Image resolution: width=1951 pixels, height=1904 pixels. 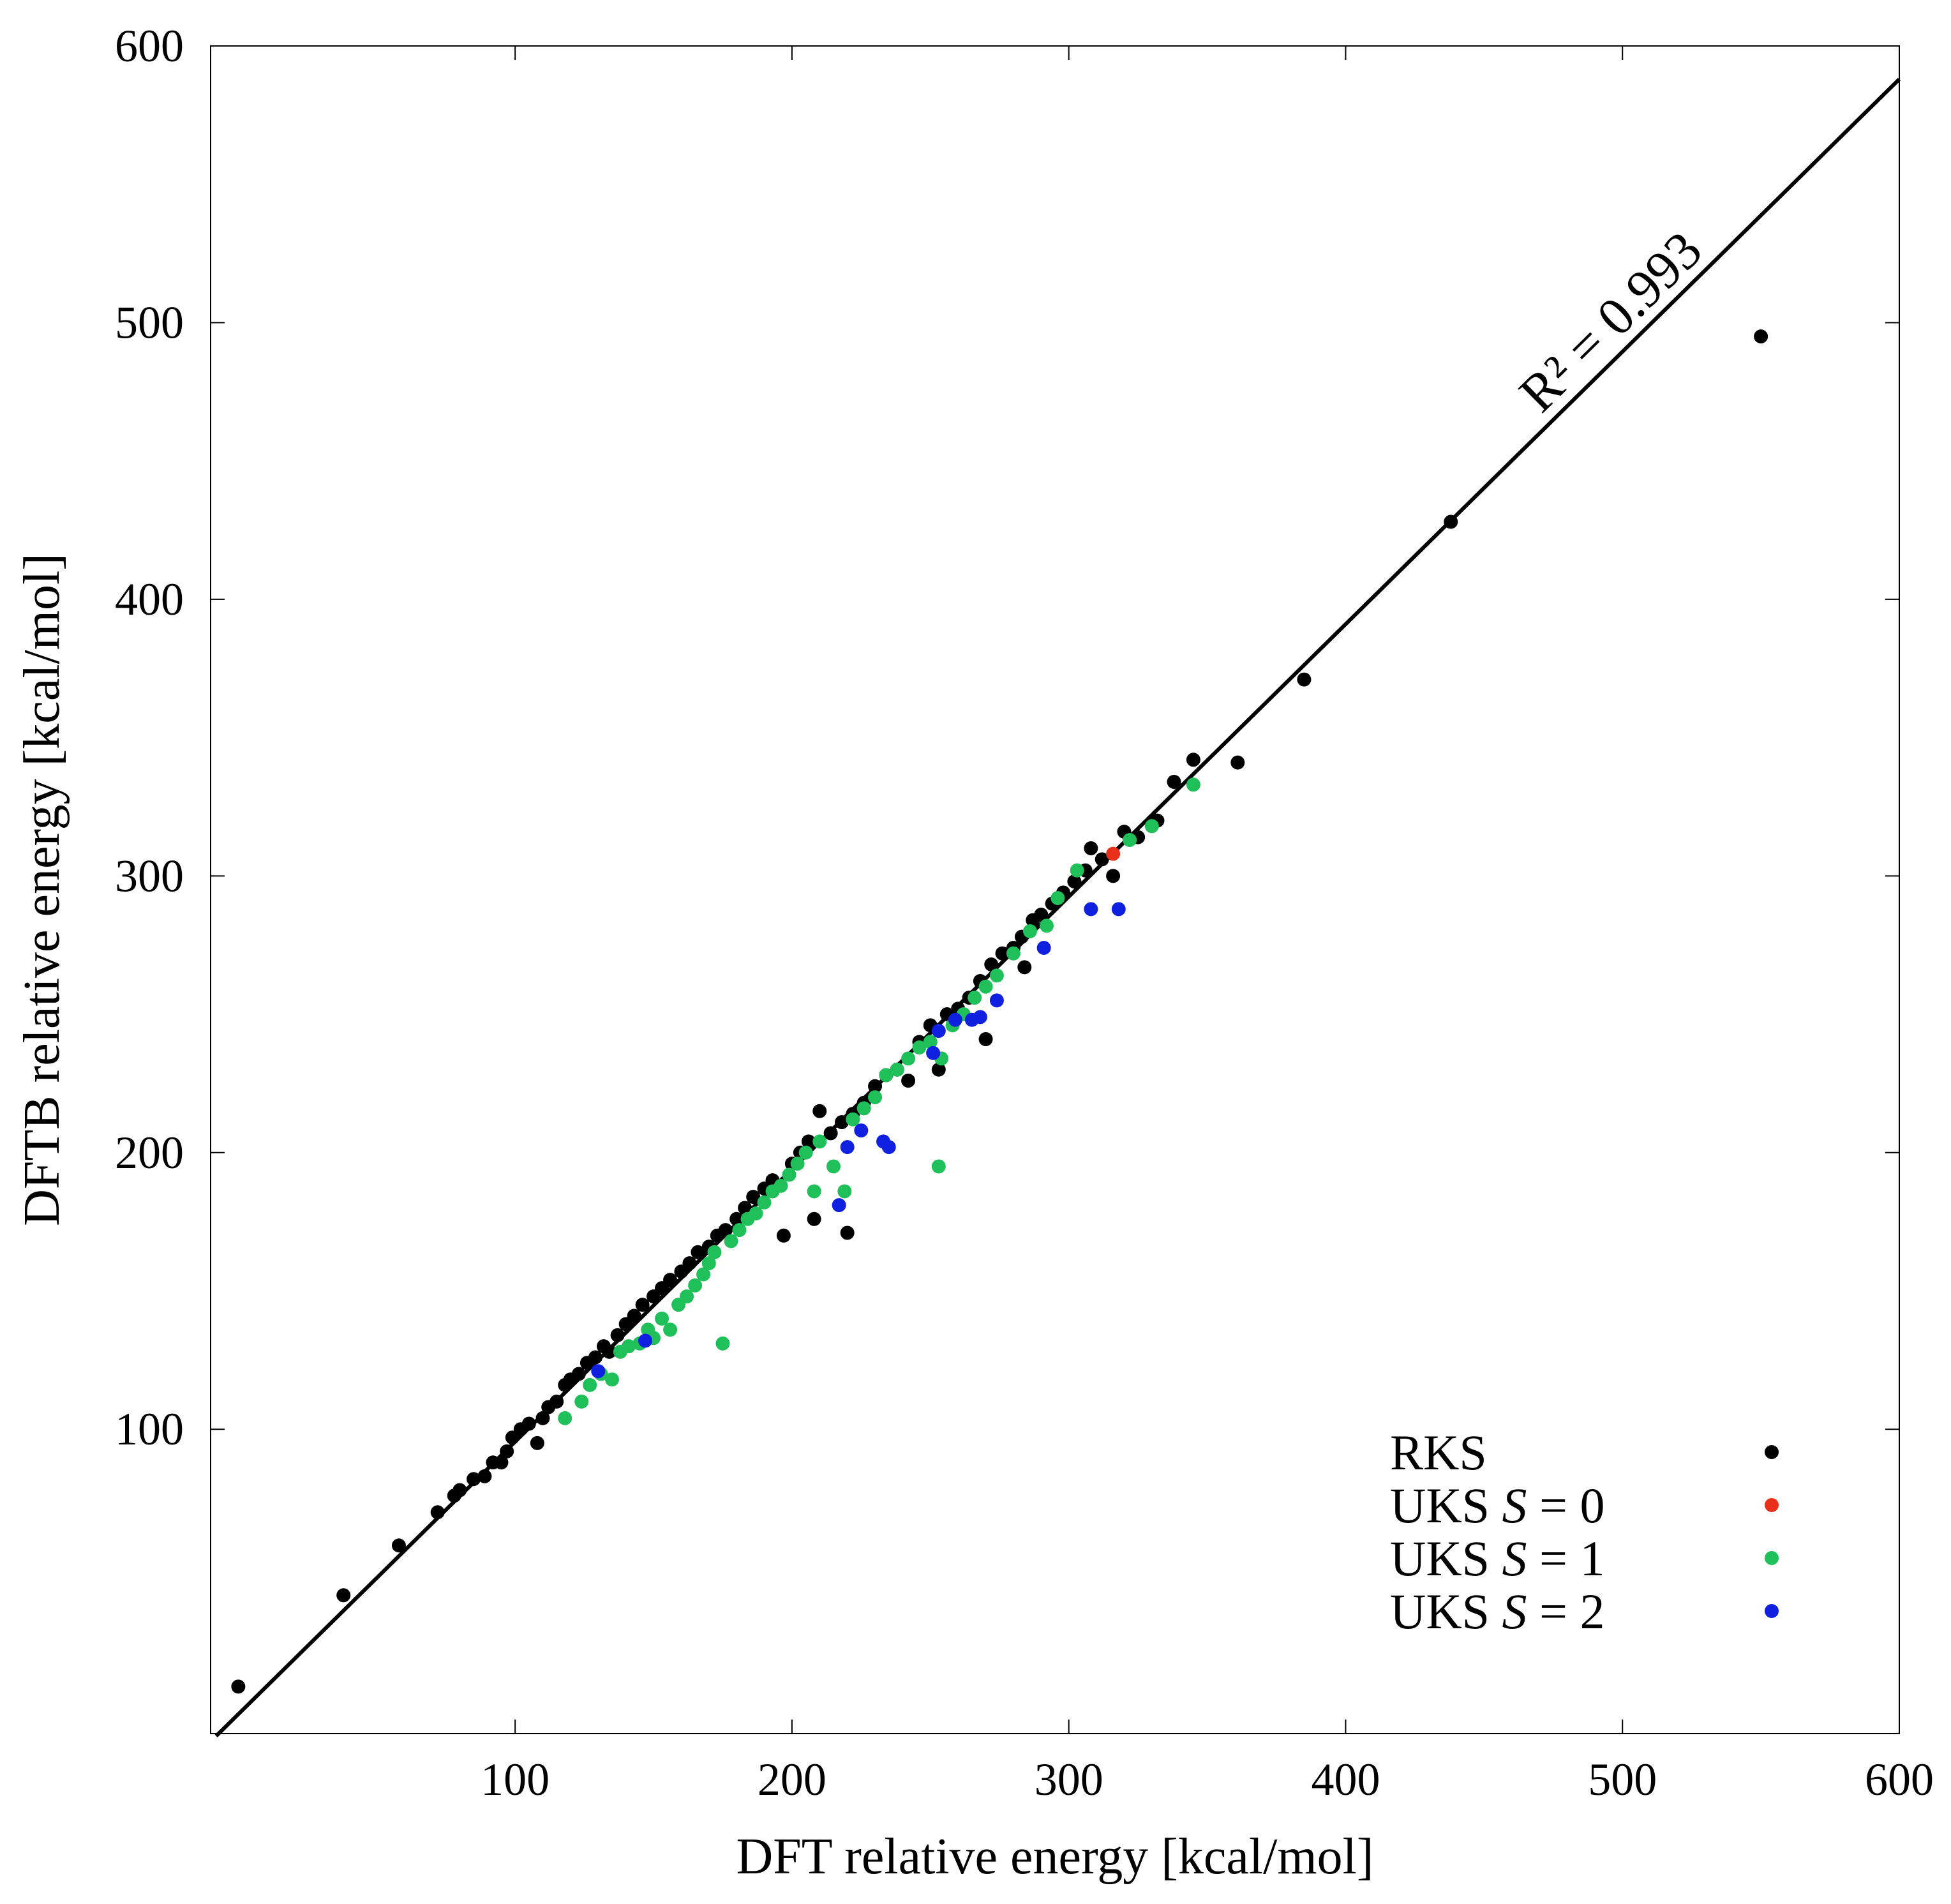 What do you see at coordinates (1346, 1779) in the screenshot?
I see `x-tick-label: 400` at bounding box center [1346, 1779].